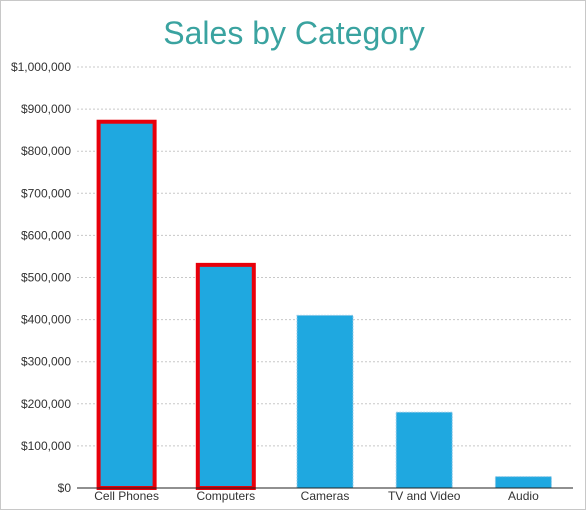 The image size is (586, 511). I want to click on chart-title: Sales by Category, so click(294, 33).